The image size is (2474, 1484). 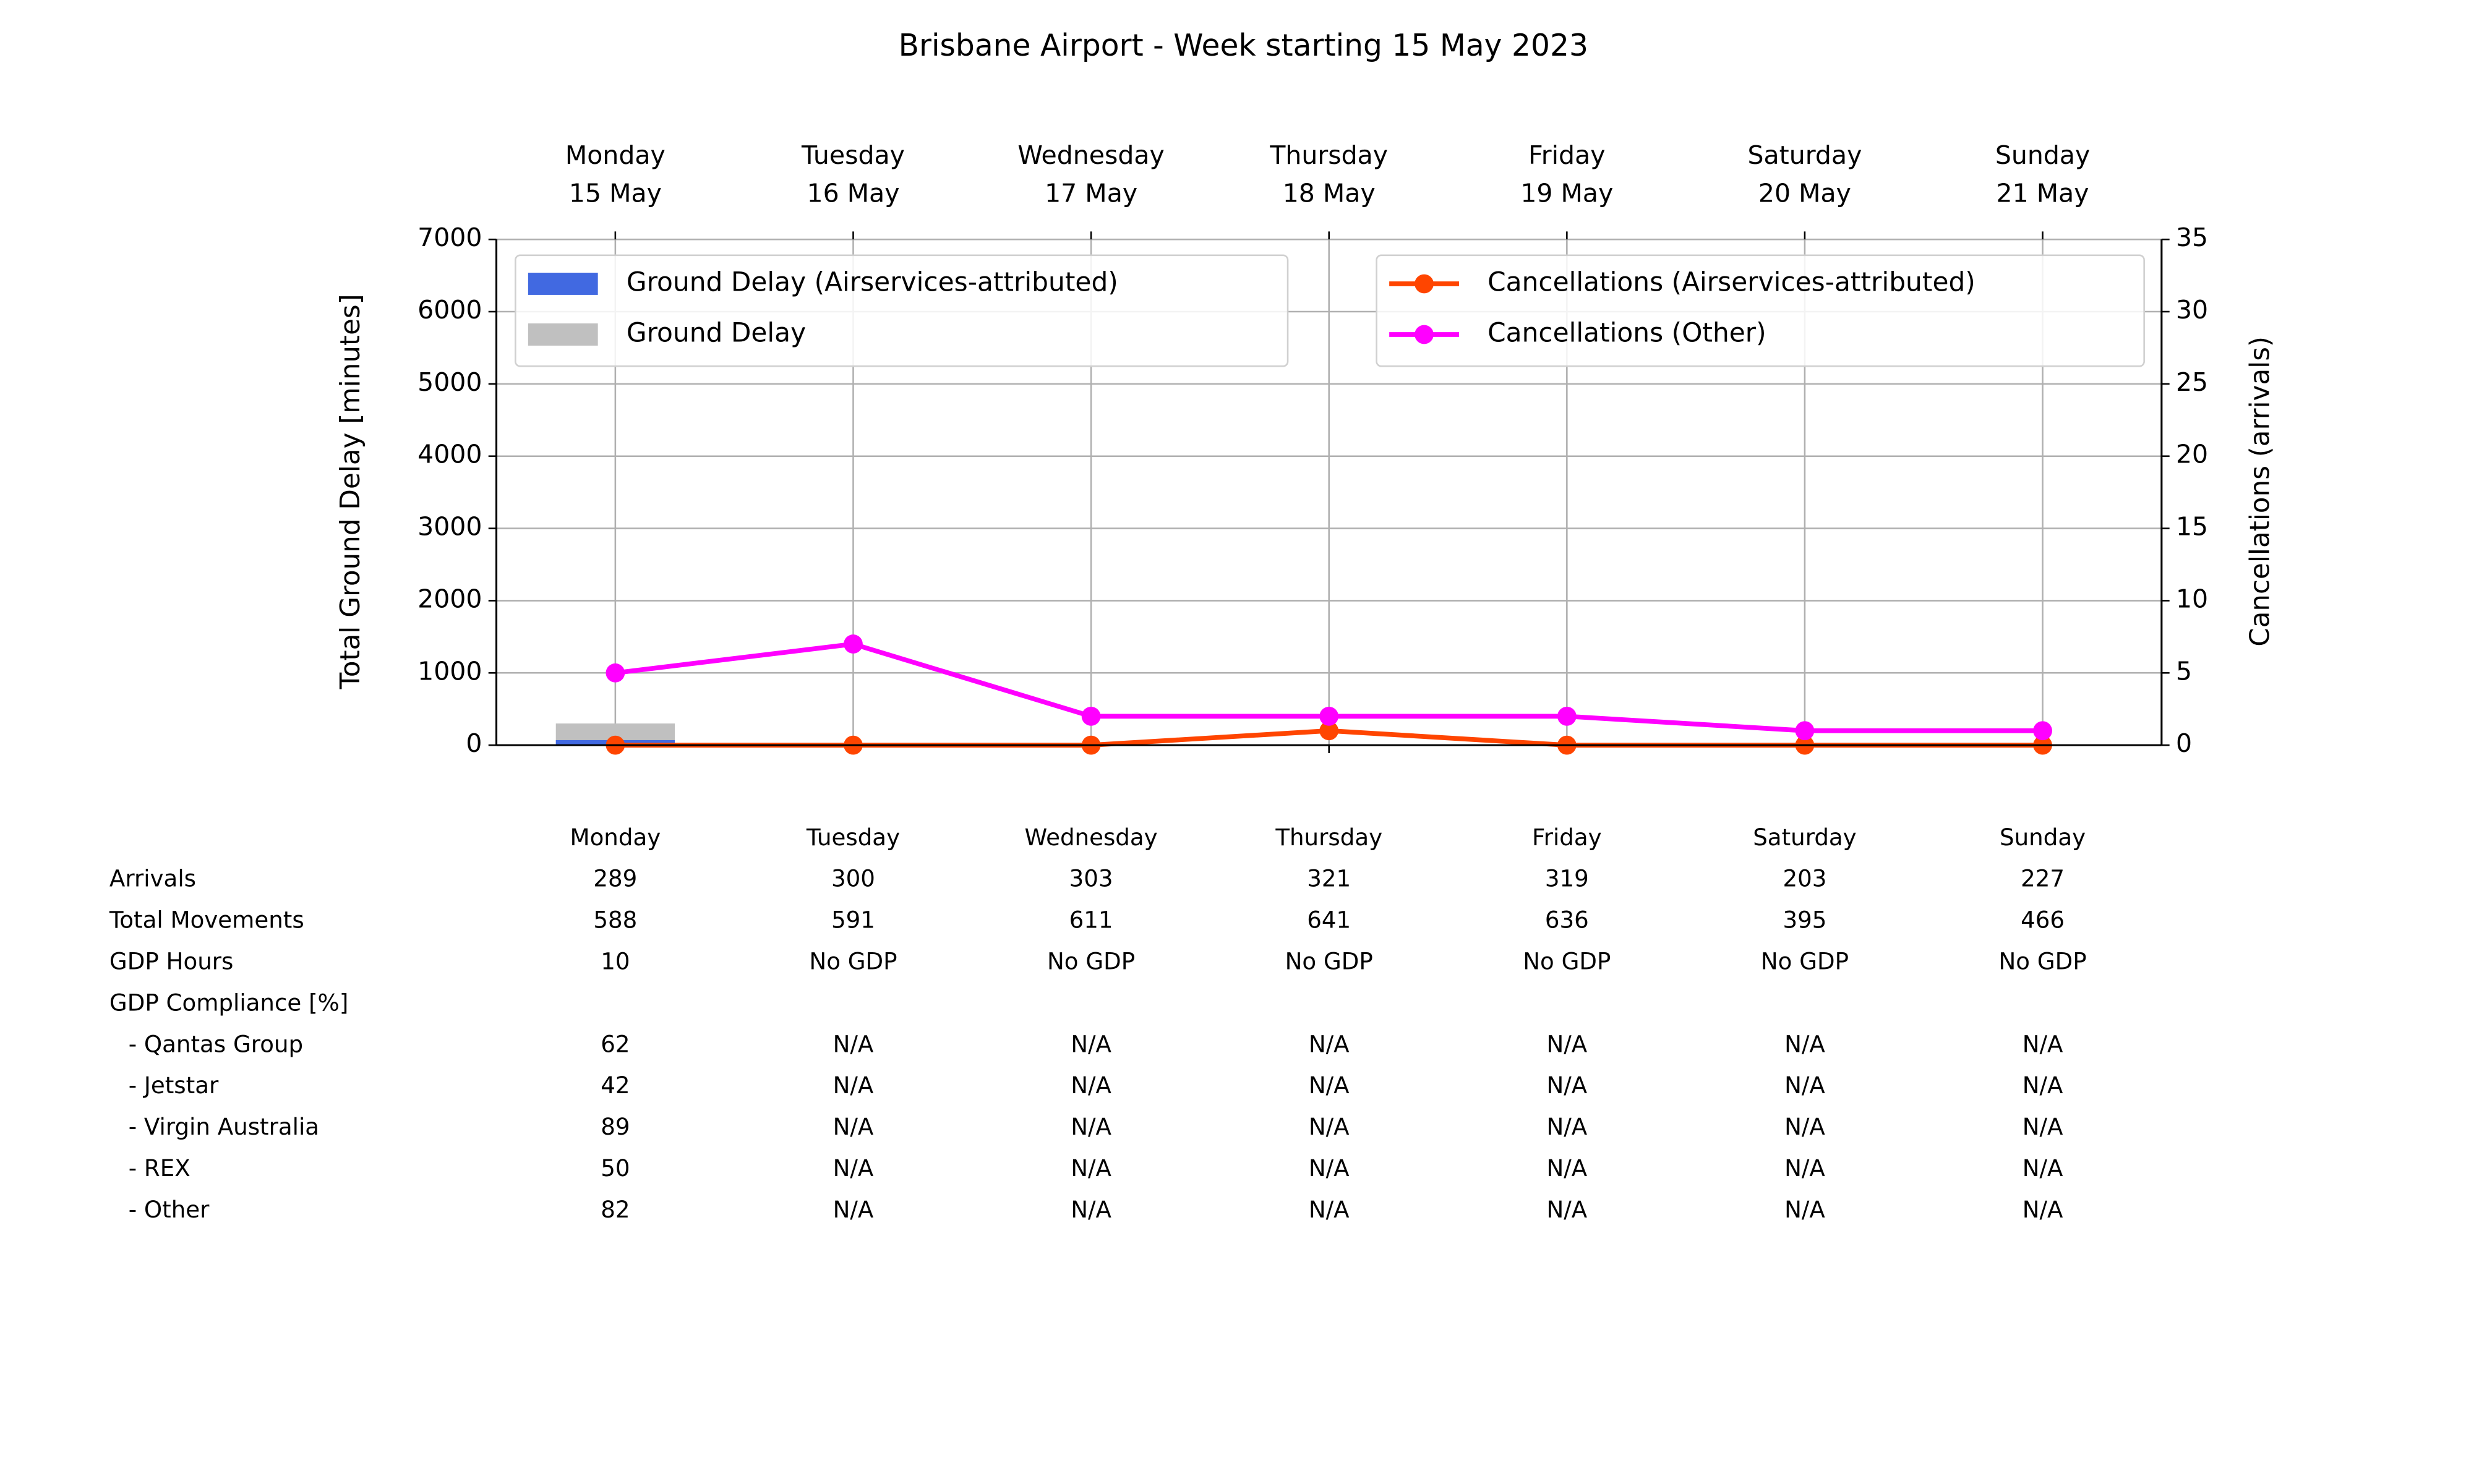 What do you see at coordinates (2192, 527) in the screenshot?
I see `y2-tick-label: 15` at bounding box center [2192, 527].